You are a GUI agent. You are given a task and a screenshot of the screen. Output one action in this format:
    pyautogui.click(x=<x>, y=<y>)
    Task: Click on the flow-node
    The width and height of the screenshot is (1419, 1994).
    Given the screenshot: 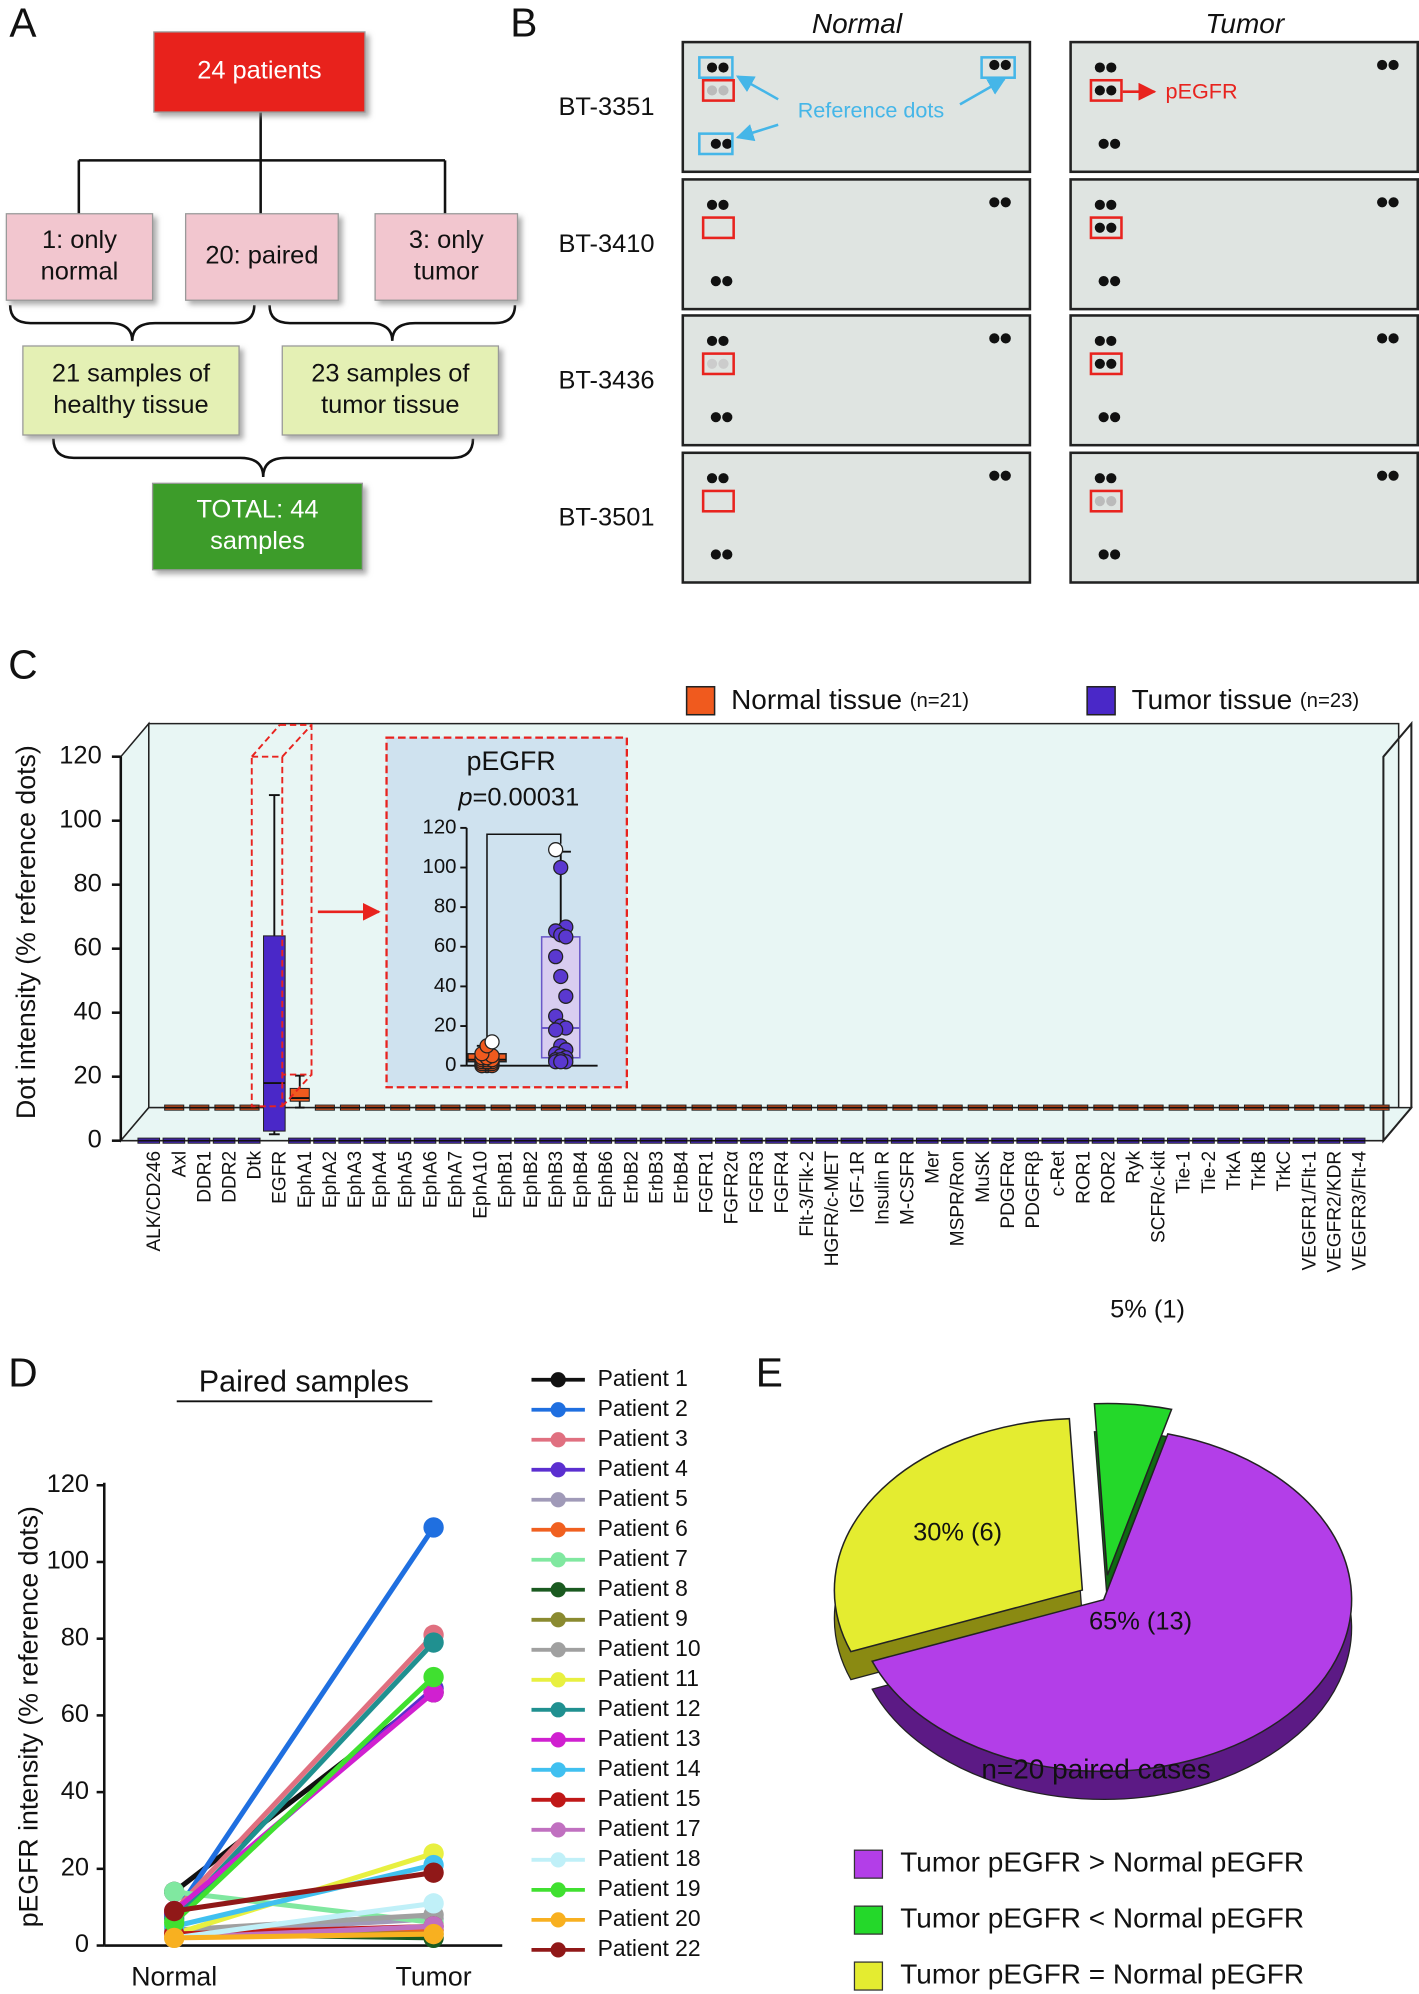 What is the action you would take?
    pyautogui.click(x=257, y=526)
    